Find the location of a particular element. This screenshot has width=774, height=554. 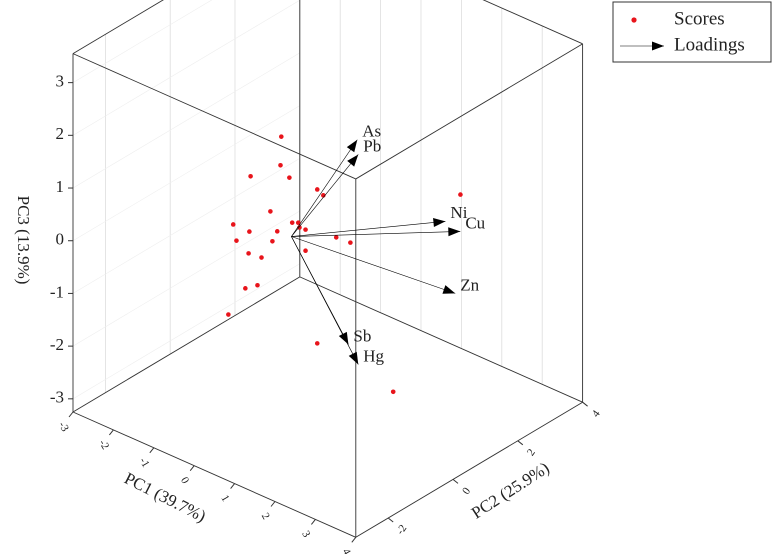

x-axis-label: PC1 (39.7%) is located at coordinates (165, 497).